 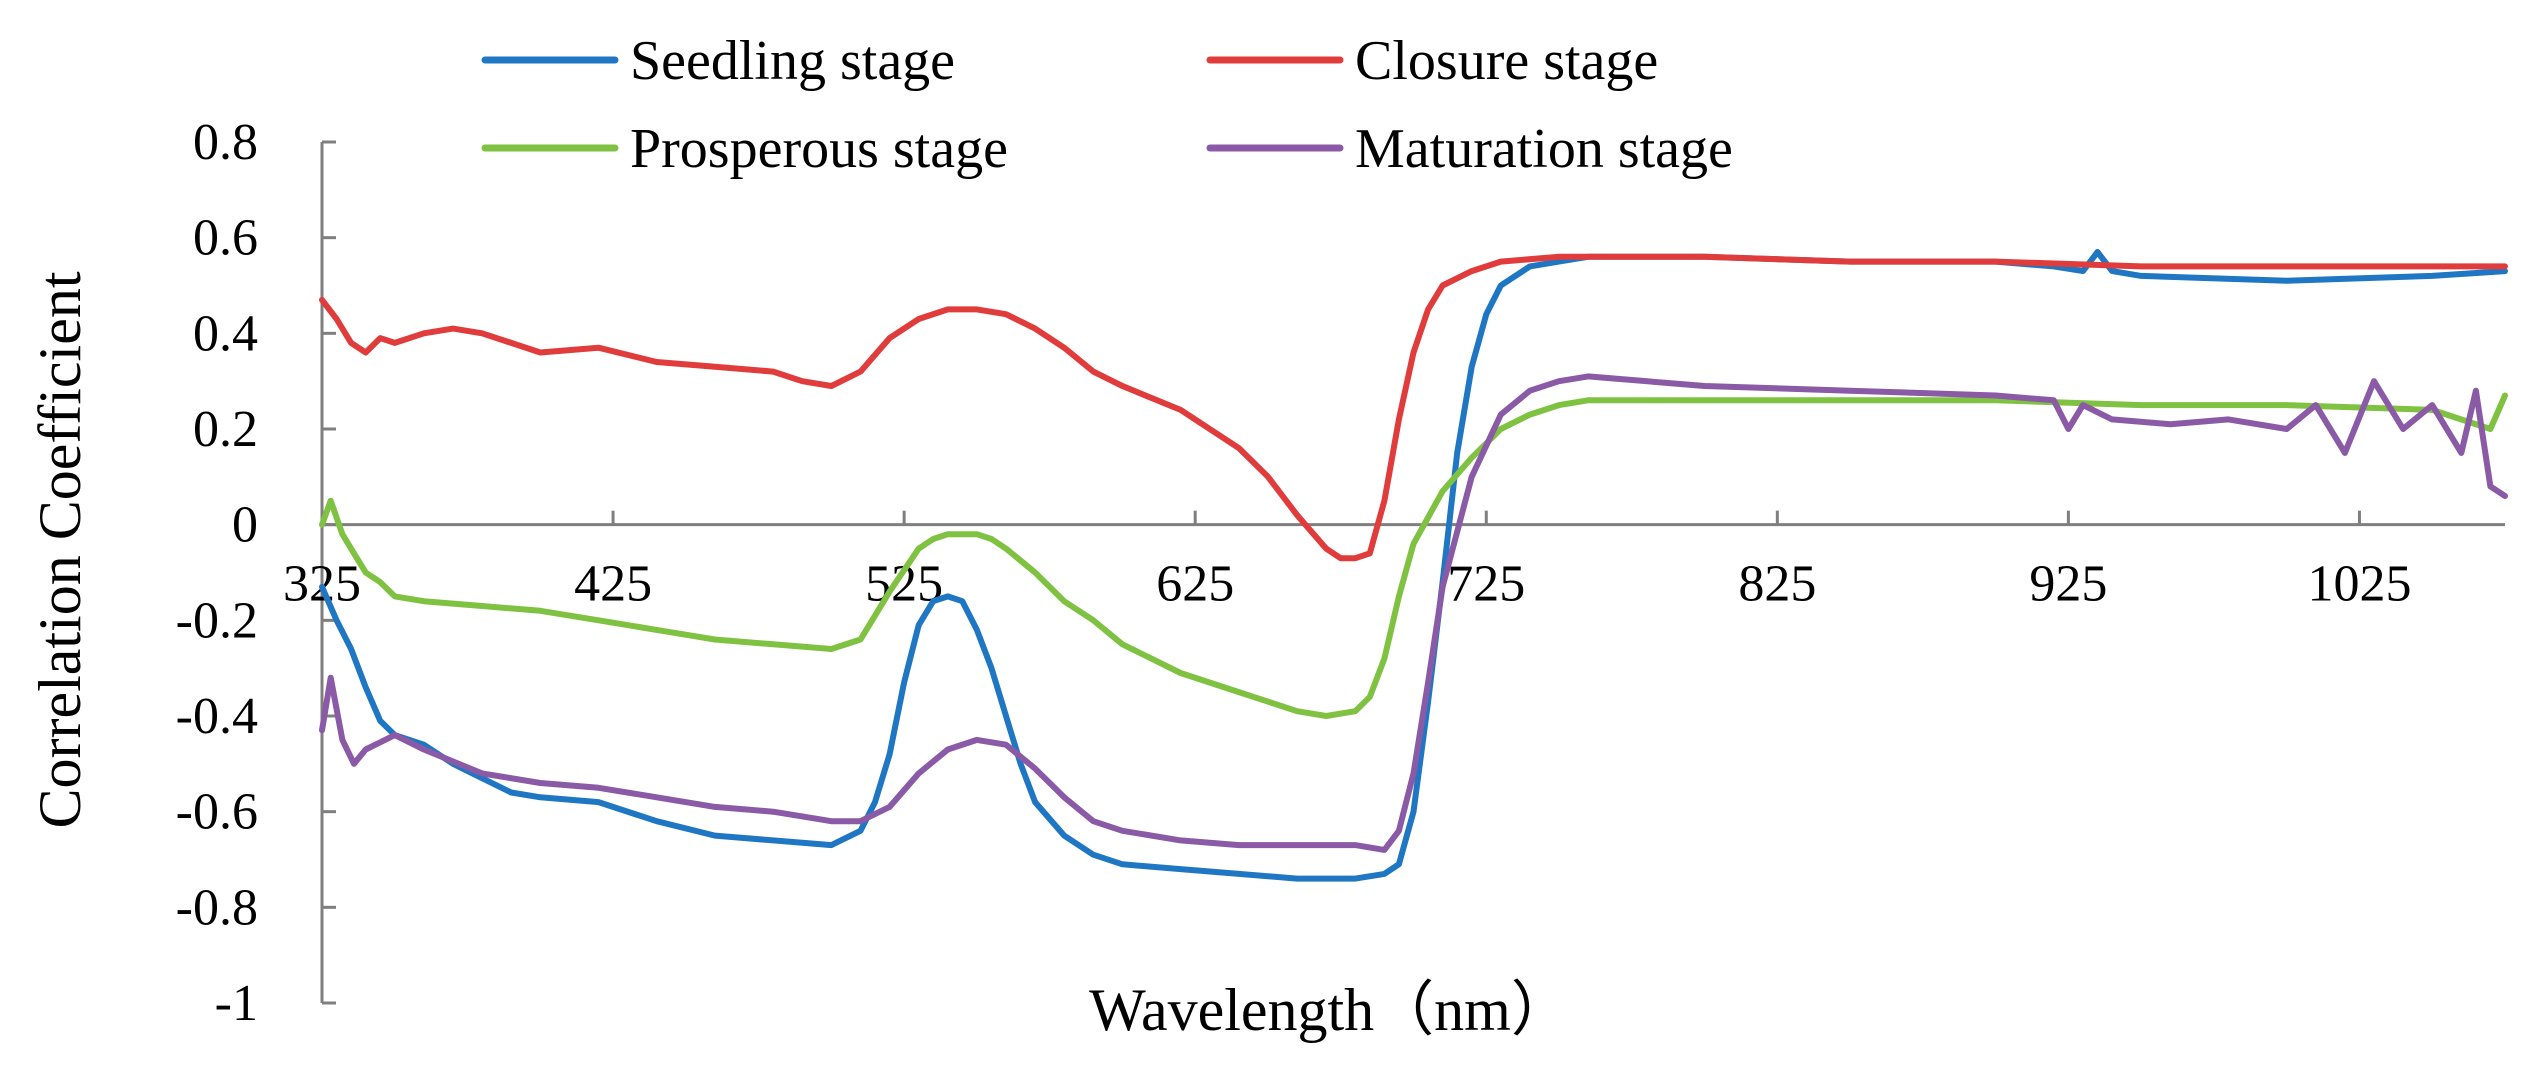 I want to click on legend-item: Seedling stage, so click(x=718, y=61).